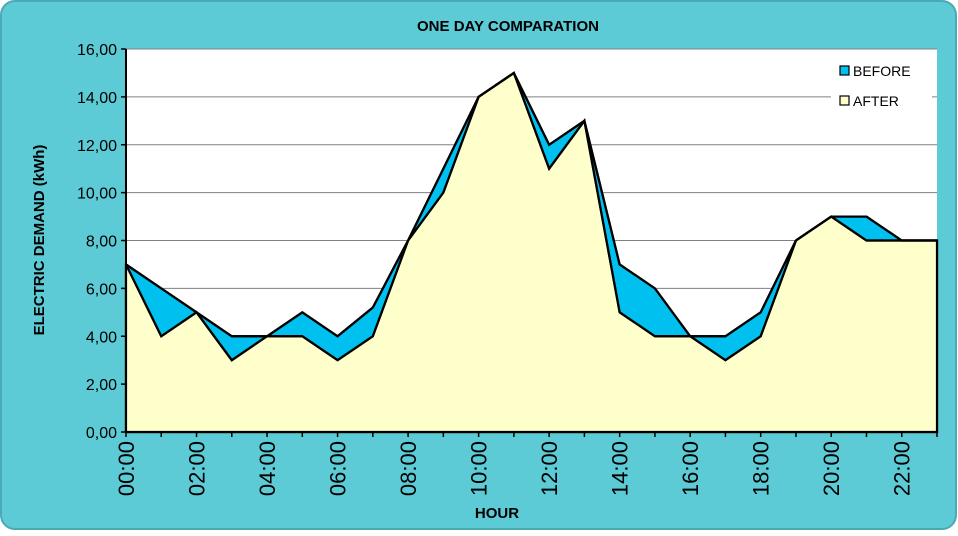 This screenshot has height=536, width=958. What do you see at coordinates (831, 468) in the screenshot?
I see `x-tick-label: 20:00` at bounding box center [831, 468].